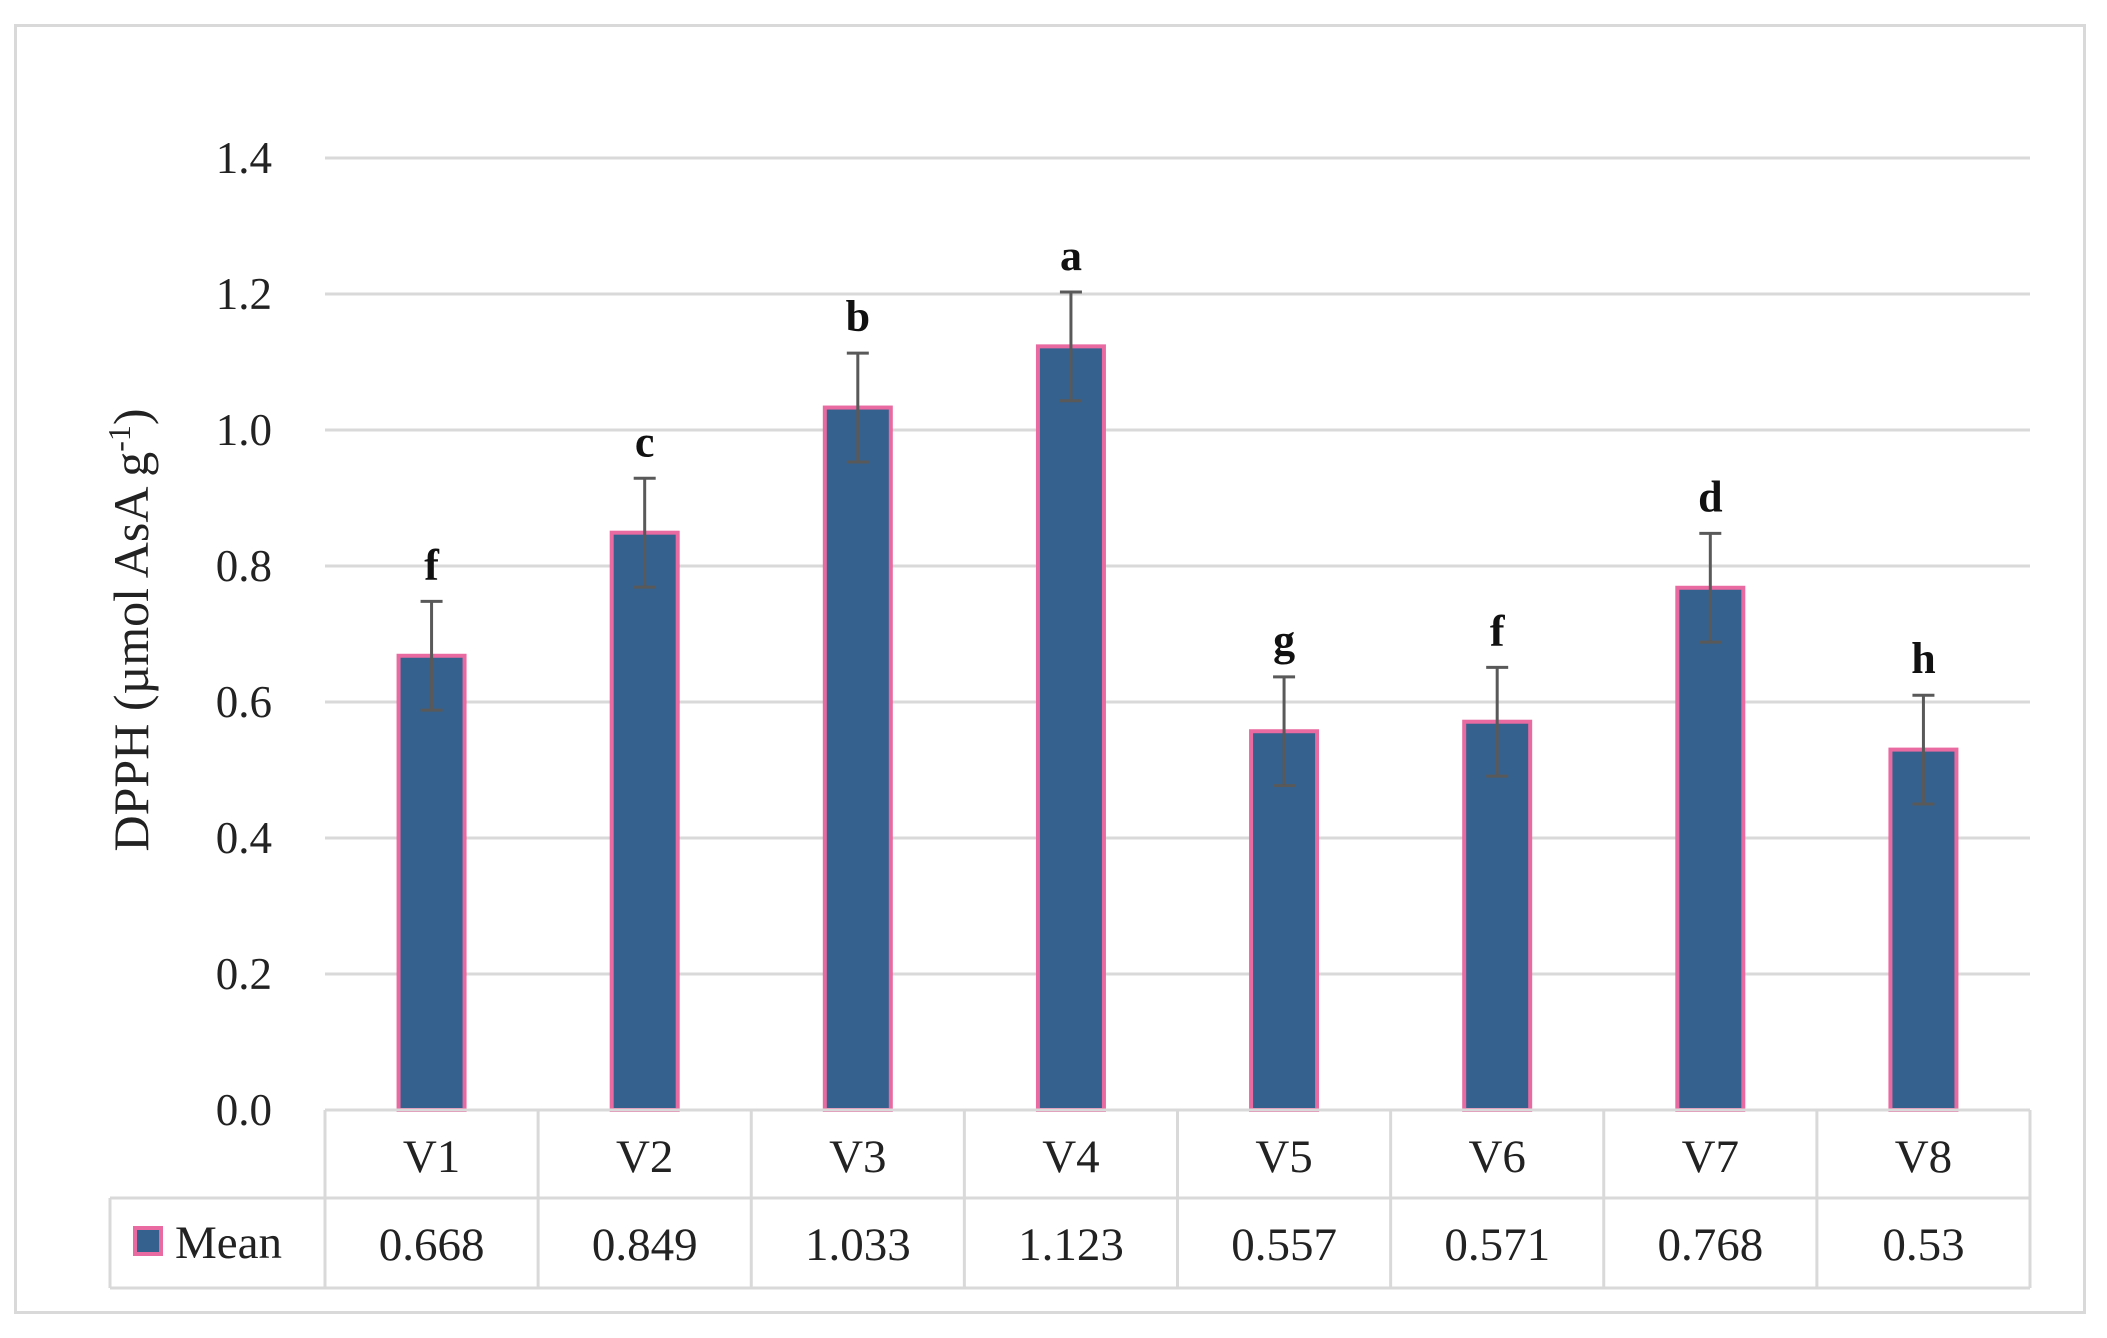 The width and height of the screenshot is (2107, 1338). What do you see at coordinates (244, 294) in the screenshot?
I see `y-tick-label: 1.2` at bounding box center [244, 294].